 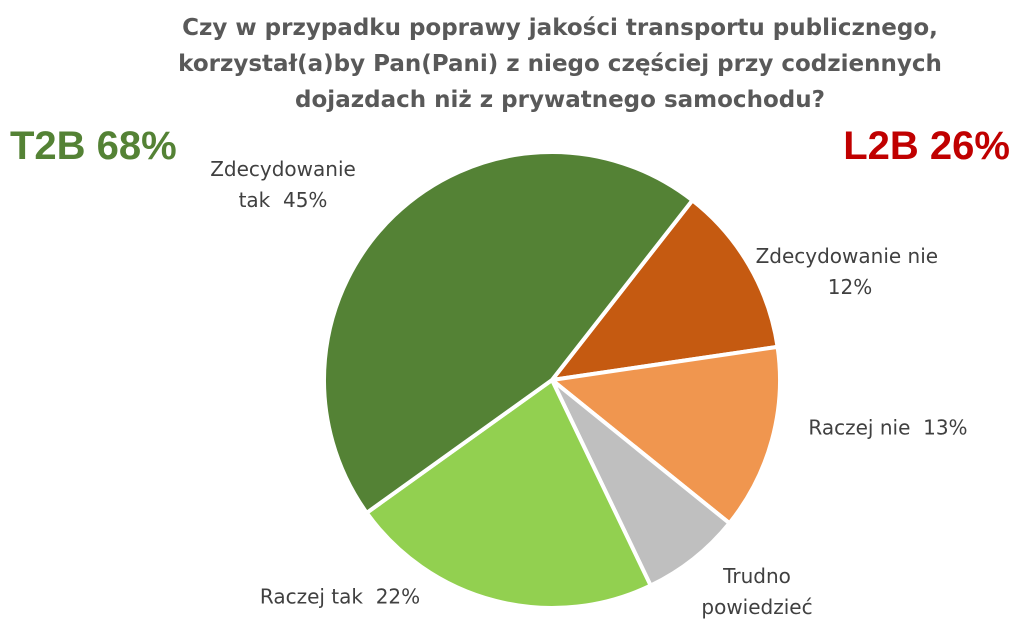 I want to click on slice-label: Raczej tak 22%, so click(x=340, y=597).